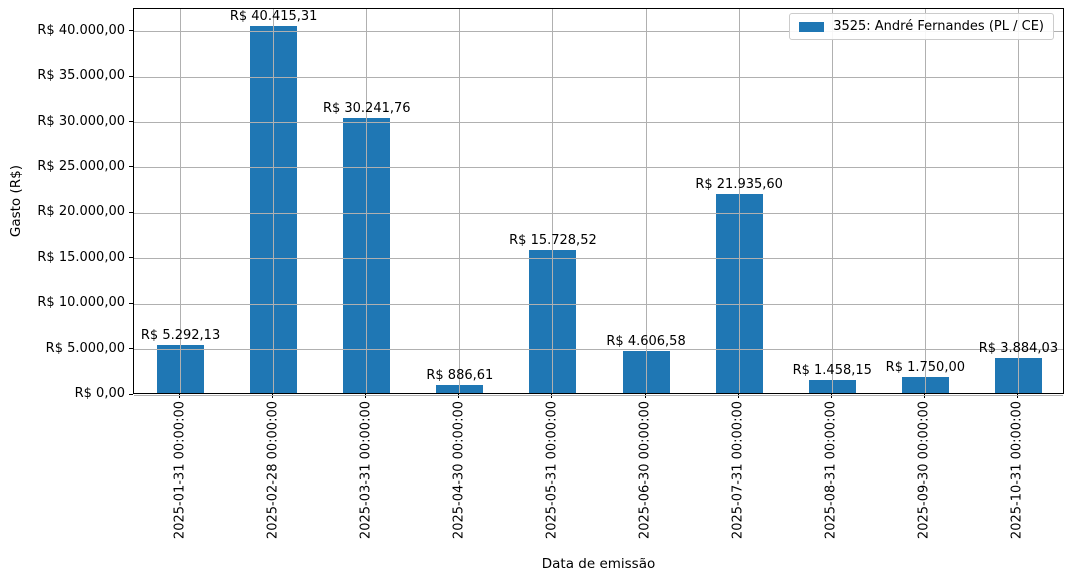  What do you see at coordinates (366, 470) in the screenshot?
I see `x-tick-label: 2025-03-31 00:00:00` at bounding box center [366, 470].